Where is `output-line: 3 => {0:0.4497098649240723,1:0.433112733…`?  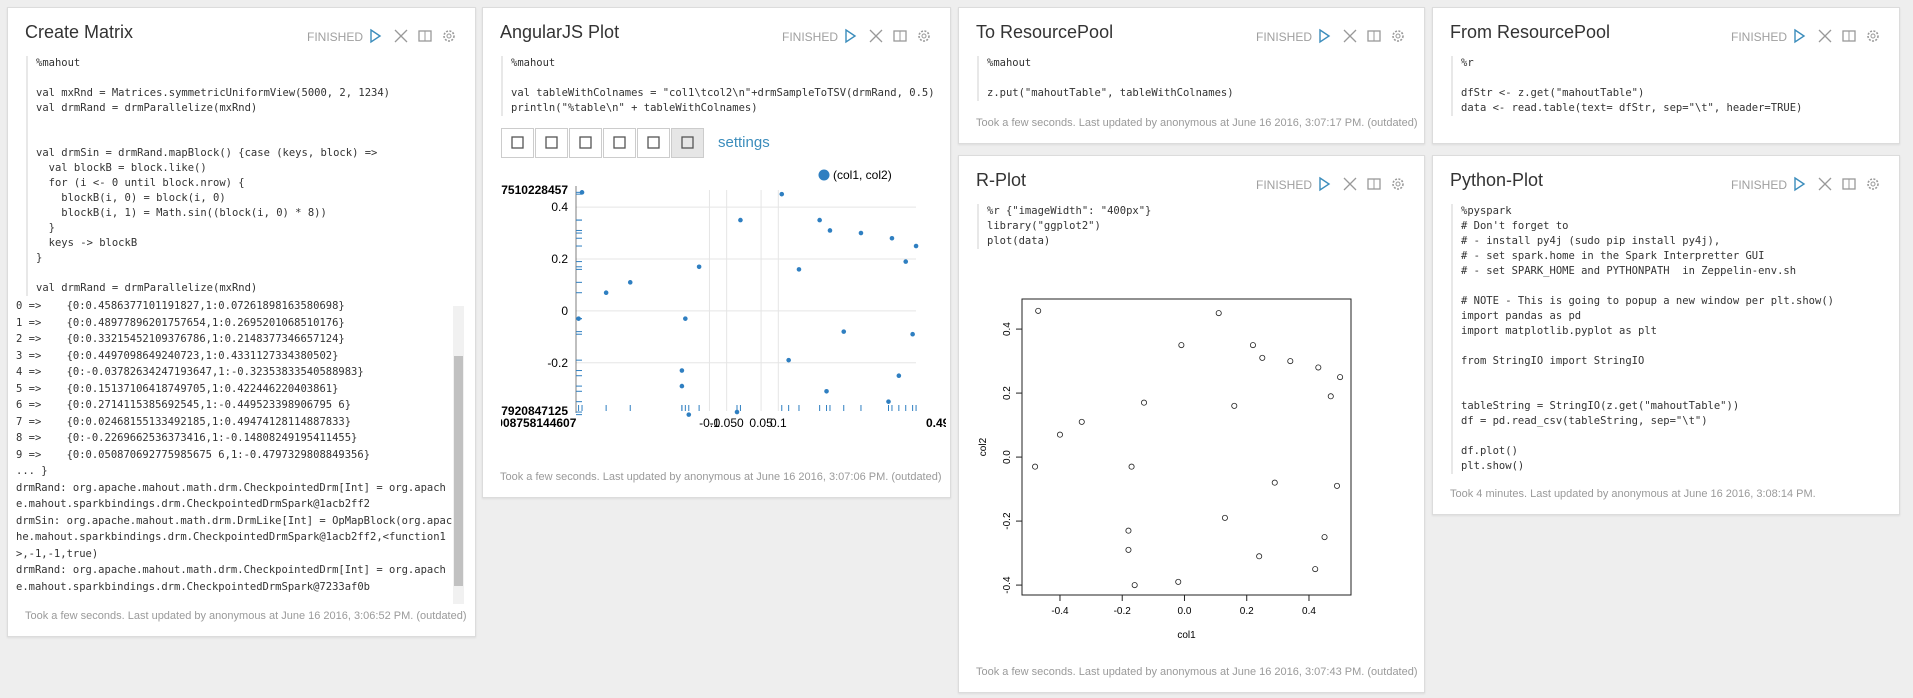 output-line: 3 => {0:0.4497098649240723,1:0.433112733… is located at coordinates (177, 355).